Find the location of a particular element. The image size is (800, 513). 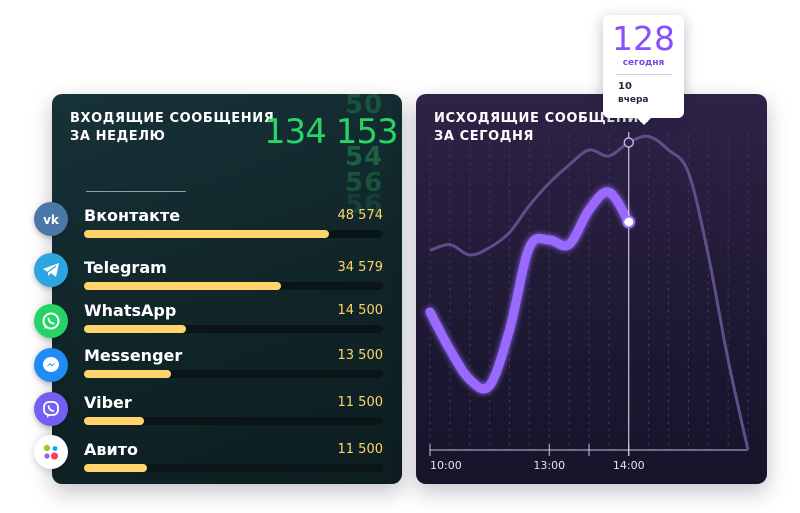

channel-row: Viber 11 500 is located at coordinates (227, 413).